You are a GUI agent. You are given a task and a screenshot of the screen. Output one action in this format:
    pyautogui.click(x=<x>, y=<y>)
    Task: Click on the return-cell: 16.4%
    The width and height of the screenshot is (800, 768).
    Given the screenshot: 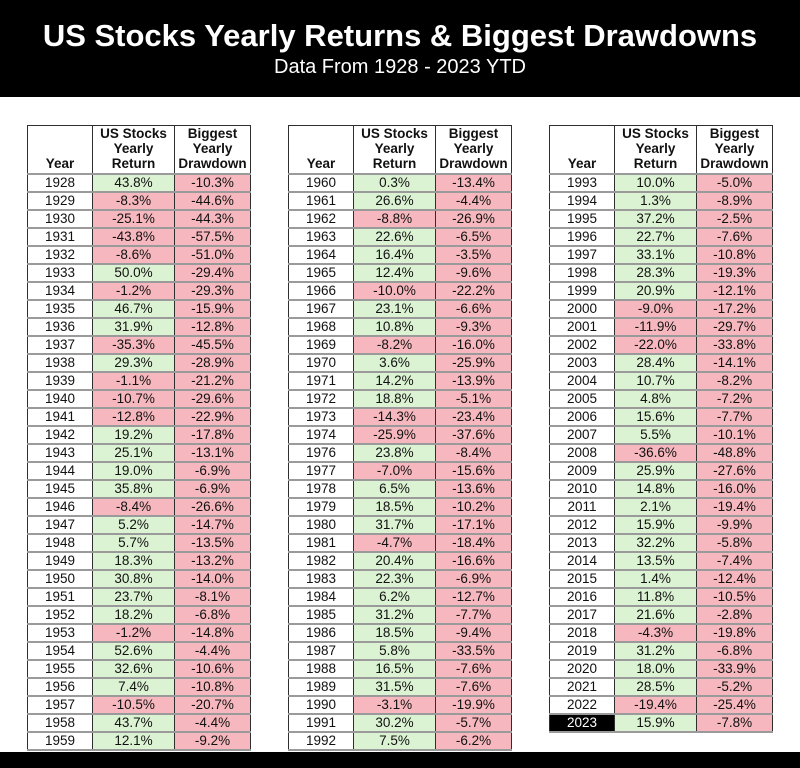 What is the action you would take?
    pyautogui.click(x=394, y=255)
    